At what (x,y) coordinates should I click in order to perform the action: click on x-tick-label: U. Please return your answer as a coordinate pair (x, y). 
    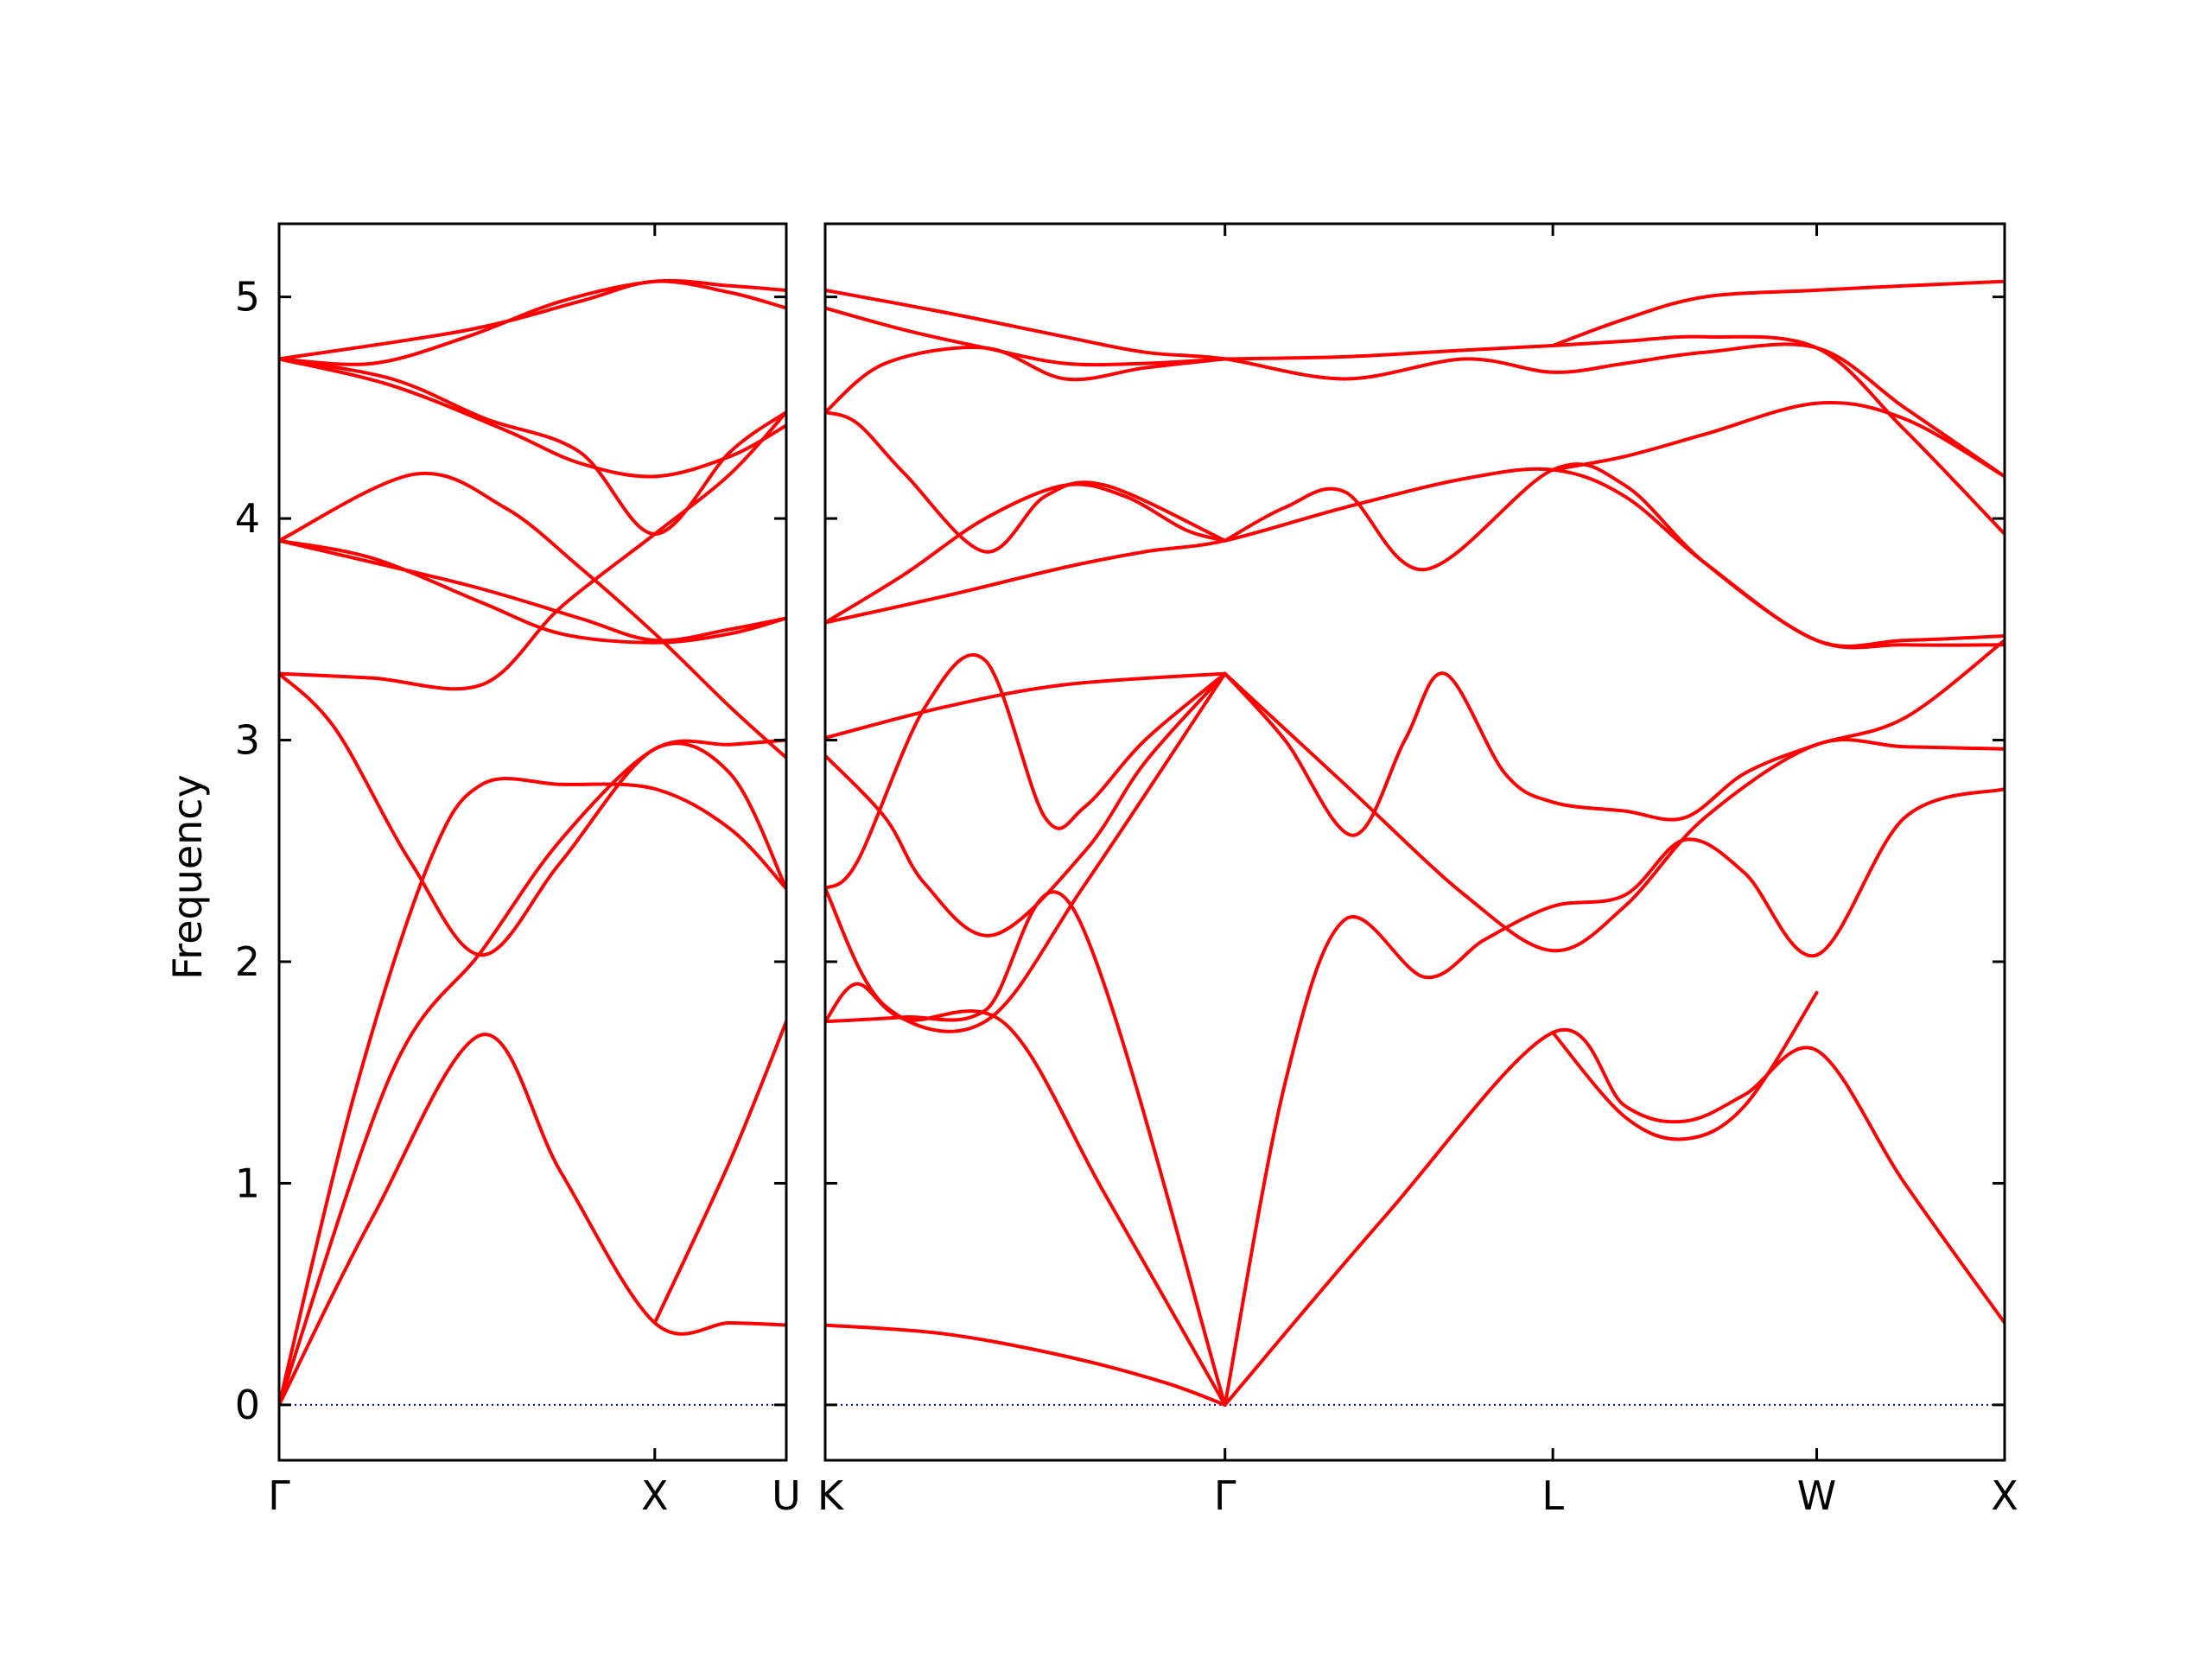
    Looking at the image, I should click on (786, 1495).